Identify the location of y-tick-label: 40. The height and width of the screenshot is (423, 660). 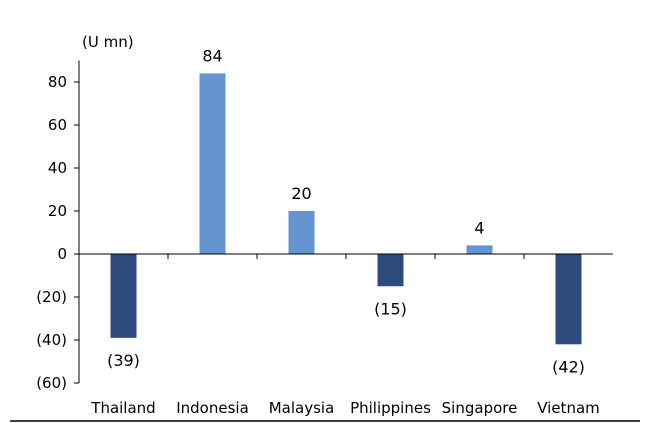
(57, 168).